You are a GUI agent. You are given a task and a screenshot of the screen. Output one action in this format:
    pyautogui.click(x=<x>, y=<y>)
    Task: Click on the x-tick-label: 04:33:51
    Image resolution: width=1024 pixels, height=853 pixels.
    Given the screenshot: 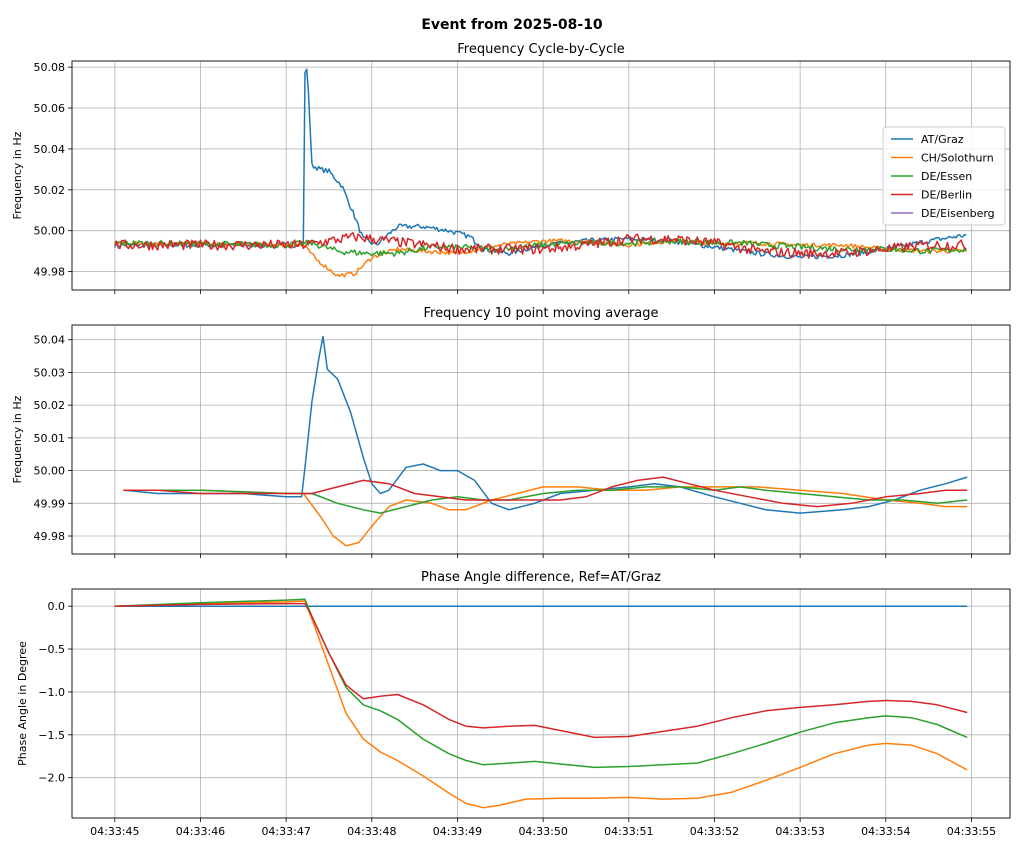 What is the action you would take?
    pyautogui.click(x=628, y=831)
    